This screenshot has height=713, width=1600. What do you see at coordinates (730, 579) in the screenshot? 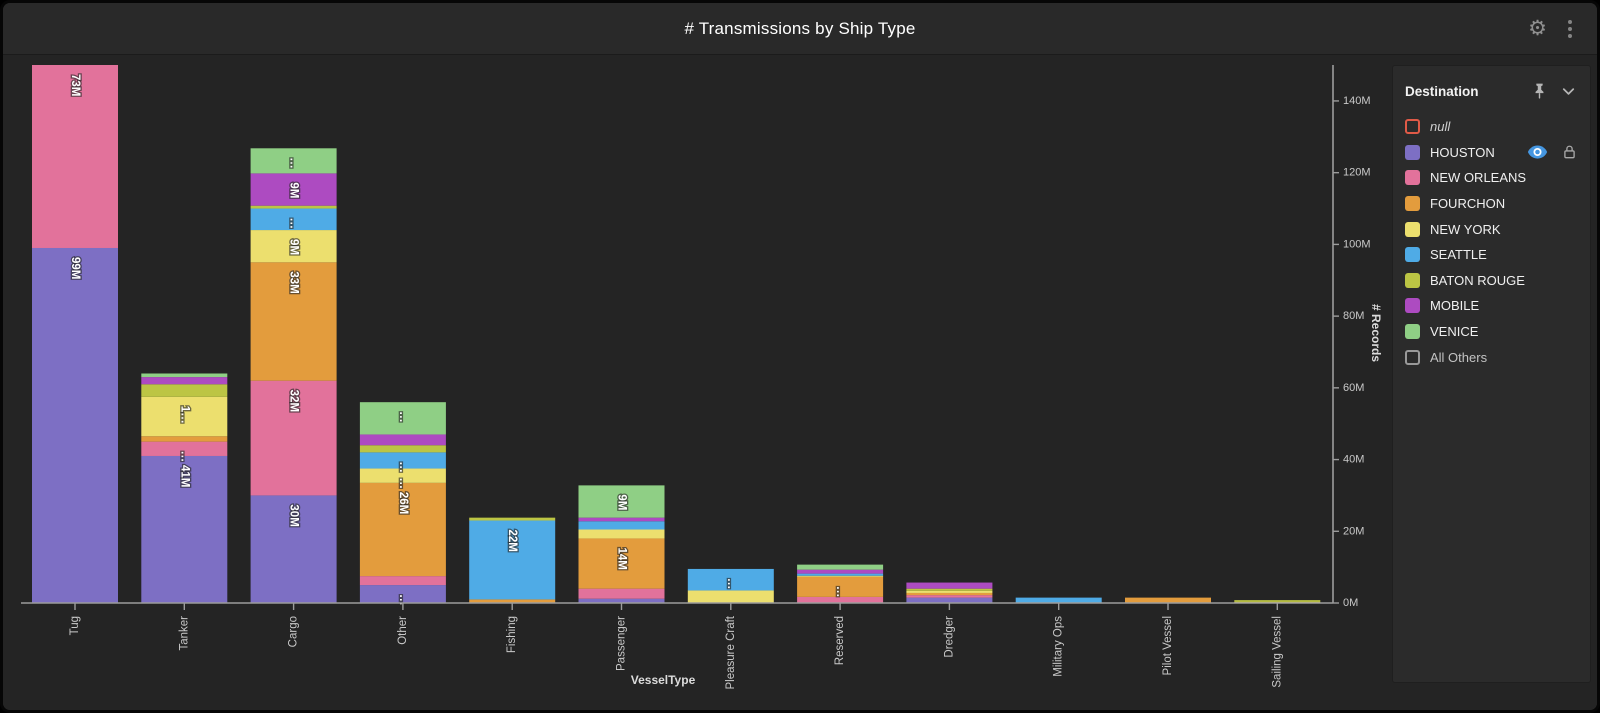
I see `bar-segment-pleasure-craft-seattle` at bounding box center [730, 579].